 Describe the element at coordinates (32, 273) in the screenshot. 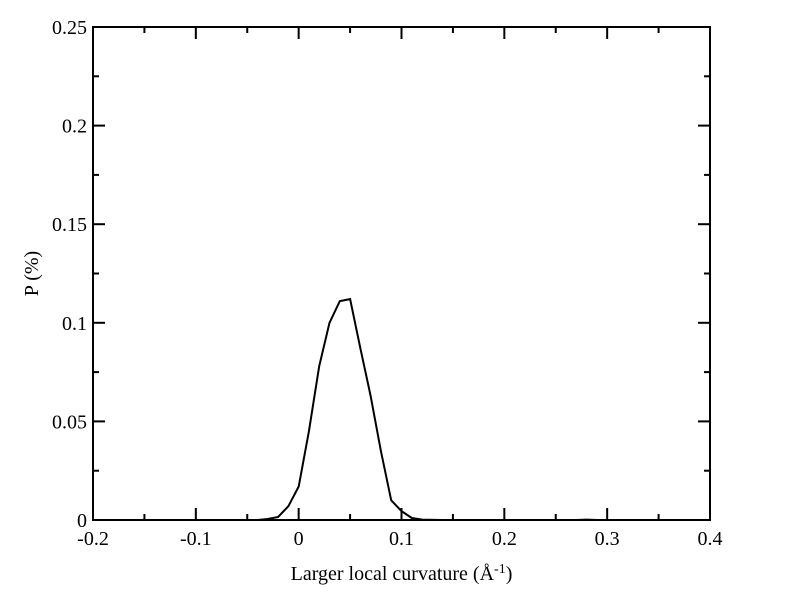

I see `y-axis-label: P (%)` at that location.